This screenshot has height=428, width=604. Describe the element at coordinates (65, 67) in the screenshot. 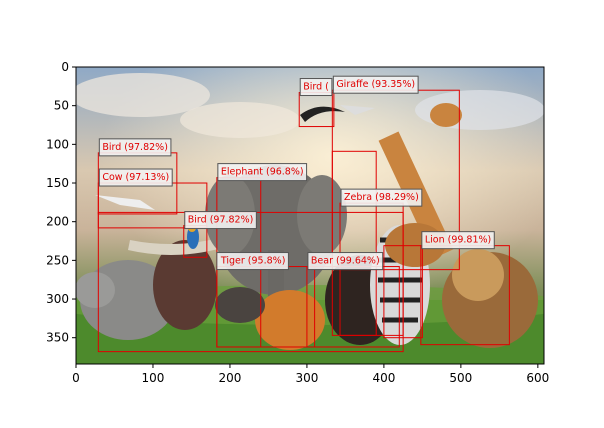

I see `y-tick-label: 0` at that location.